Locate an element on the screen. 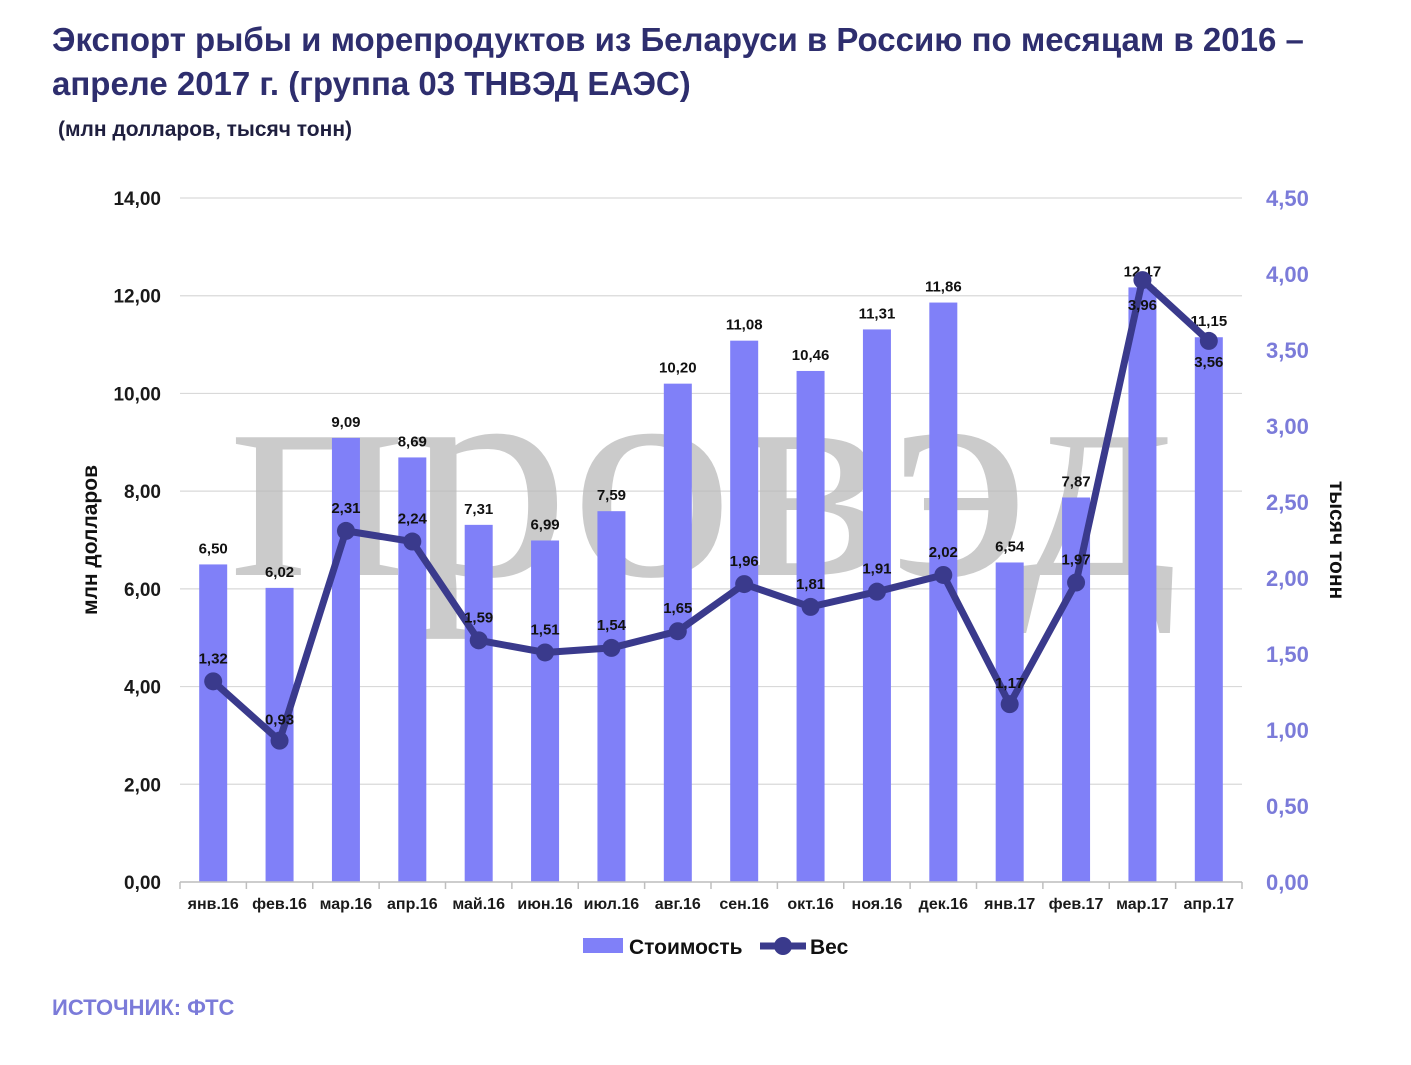  bar-value-label: 6,50 is located at coordinates (213, 548).